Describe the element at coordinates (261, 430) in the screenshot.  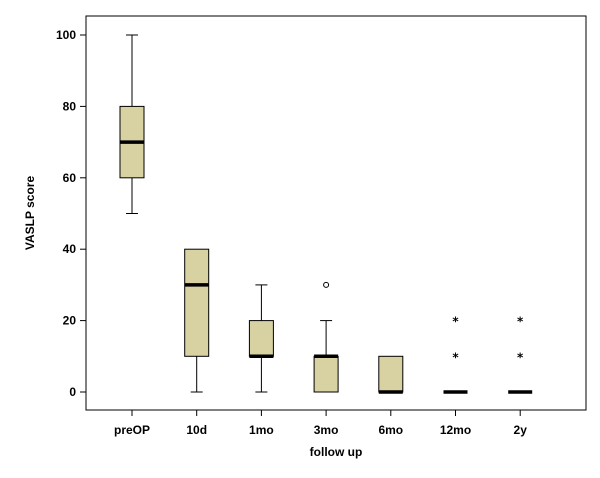
I see `x-tick-label: 1mo` at that location.